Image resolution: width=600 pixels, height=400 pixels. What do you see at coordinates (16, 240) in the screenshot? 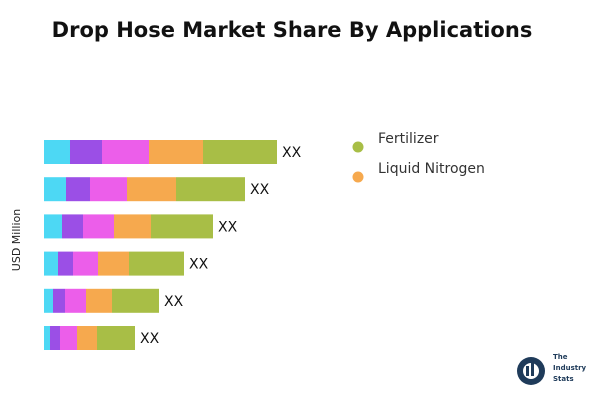
I see `y-axis-label: USD Million` at bounding box center [16, 240].